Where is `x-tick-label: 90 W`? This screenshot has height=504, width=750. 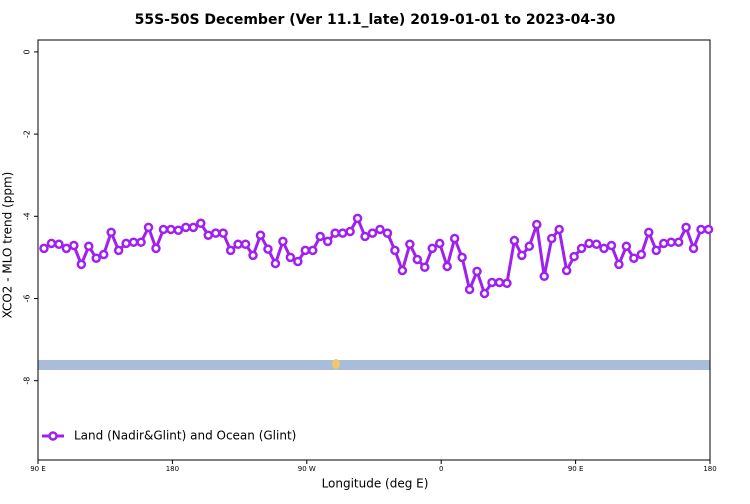 x-tick-label: 90 W is located at coordinates (307, 469).